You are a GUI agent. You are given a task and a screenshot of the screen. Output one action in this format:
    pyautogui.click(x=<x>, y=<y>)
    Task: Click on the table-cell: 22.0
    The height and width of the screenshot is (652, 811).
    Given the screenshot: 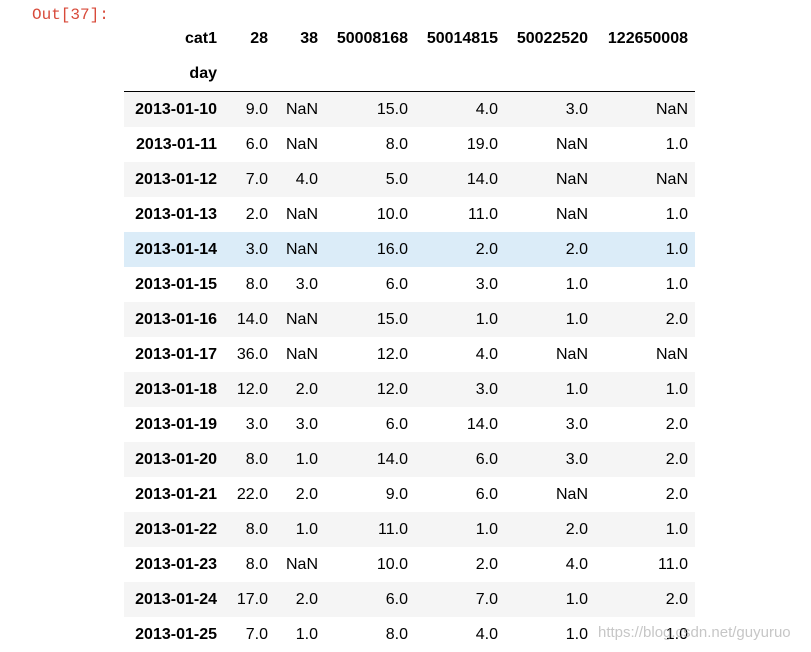 What is the action you would take?
    pyautogui.click(x=252, y=494)
    